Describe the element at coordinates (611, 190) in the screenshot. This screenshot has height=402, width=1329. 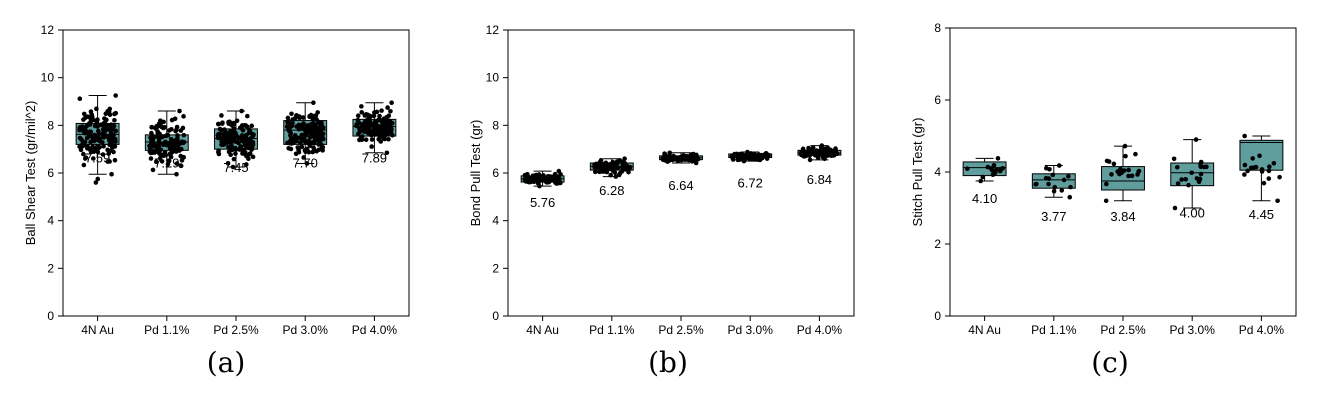
I see `mean-value-label: 6.28` at that location.